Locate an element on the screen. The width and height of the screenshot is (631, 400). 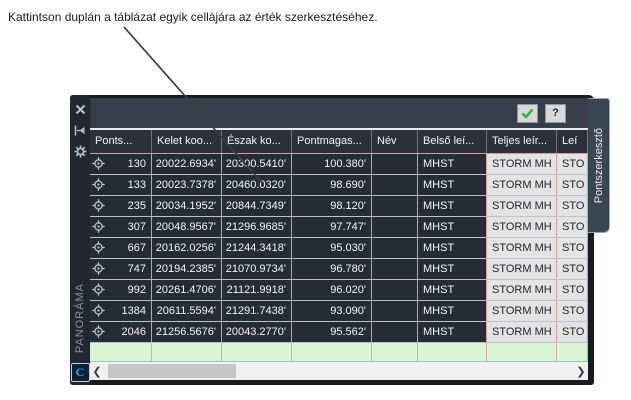
scroll-left-arrow: ❮ is located at coordinates (97, 371).